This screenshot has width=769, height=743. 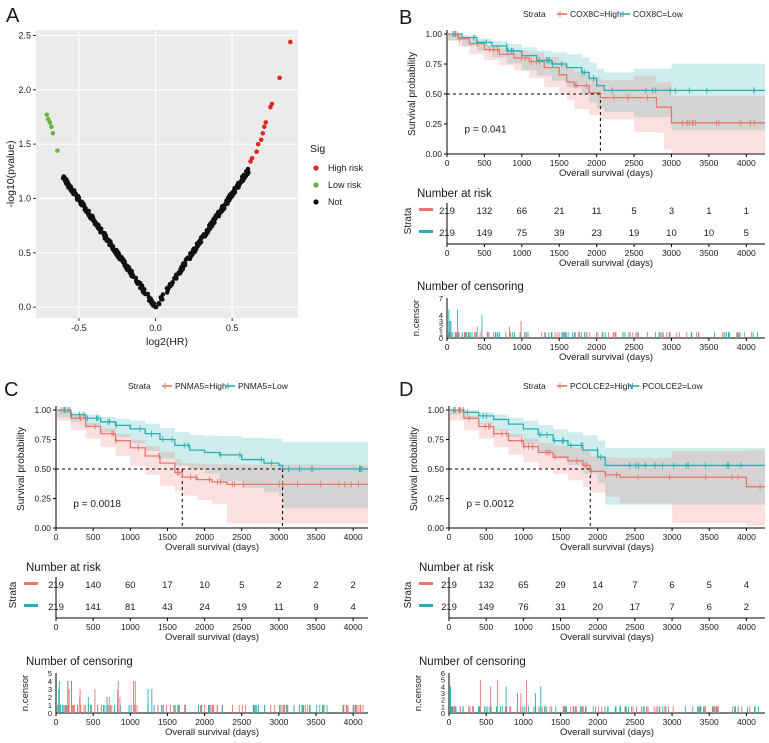 I want to click on risk-count-d-high: 132, so click(x=486, y=585).